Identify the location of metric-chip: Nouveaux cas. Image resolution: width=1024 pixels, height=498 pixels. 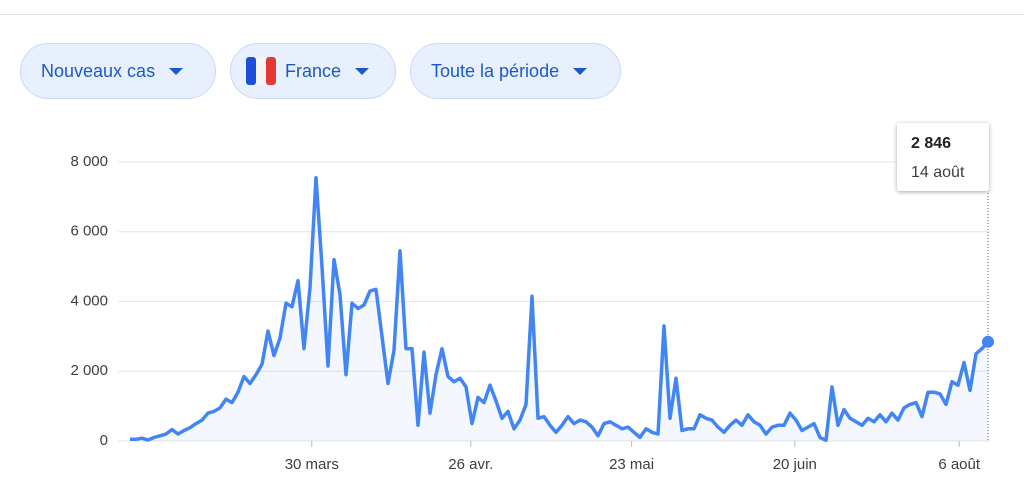
(118, 71).